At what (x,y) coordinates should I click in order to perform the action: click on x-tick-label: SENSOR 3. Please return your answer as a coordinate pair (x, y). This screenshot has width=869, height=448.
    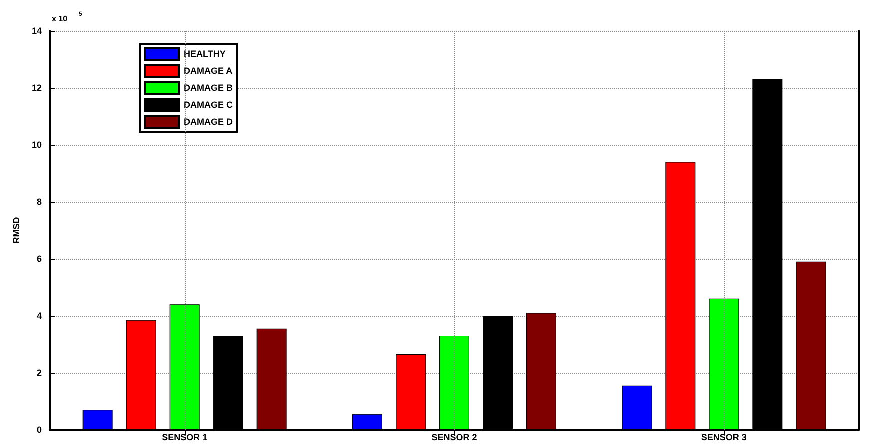
    Looking at the image, I should click on (724, 437).